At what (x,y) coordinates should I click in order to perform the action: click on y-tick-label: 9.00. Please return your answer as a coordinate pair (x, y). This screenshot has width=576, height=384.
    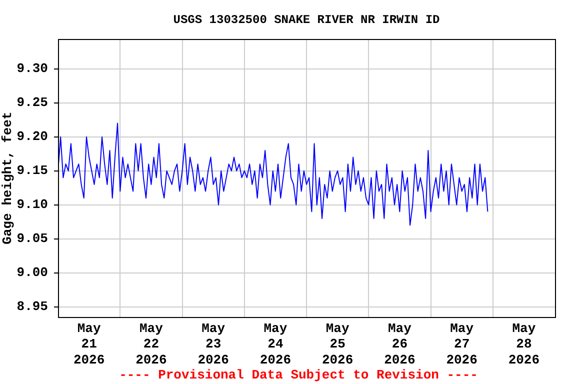
    Looking at the image, I should click on (32, 272).